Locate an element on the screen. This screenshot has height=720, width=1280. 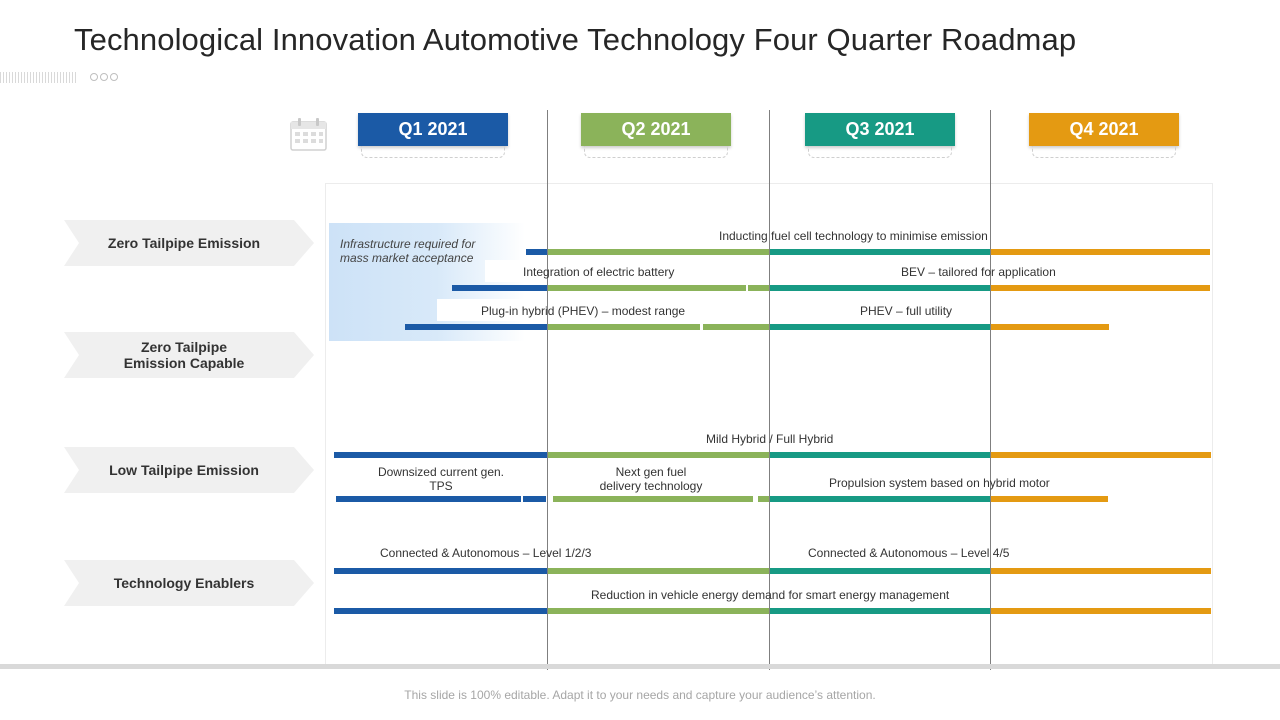
bar-label-mild-hybrid: Mild Hybrid / Full Hybrid is located at coordinates (770, 439).